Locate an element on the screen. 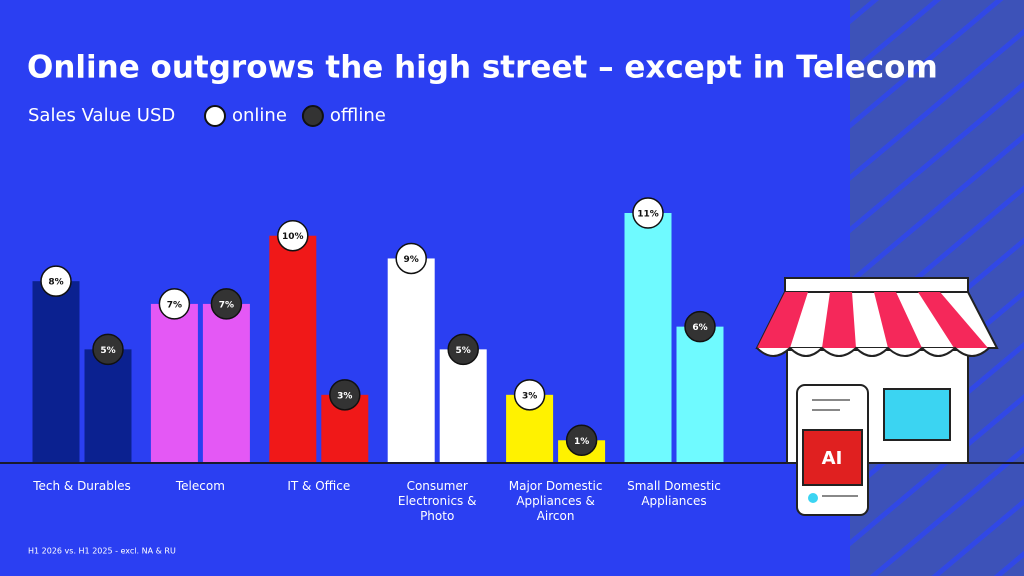 Image resolution: width=1024 pixels, height=576 pixels. legend-label: offline is located at coordinates (358, 115).